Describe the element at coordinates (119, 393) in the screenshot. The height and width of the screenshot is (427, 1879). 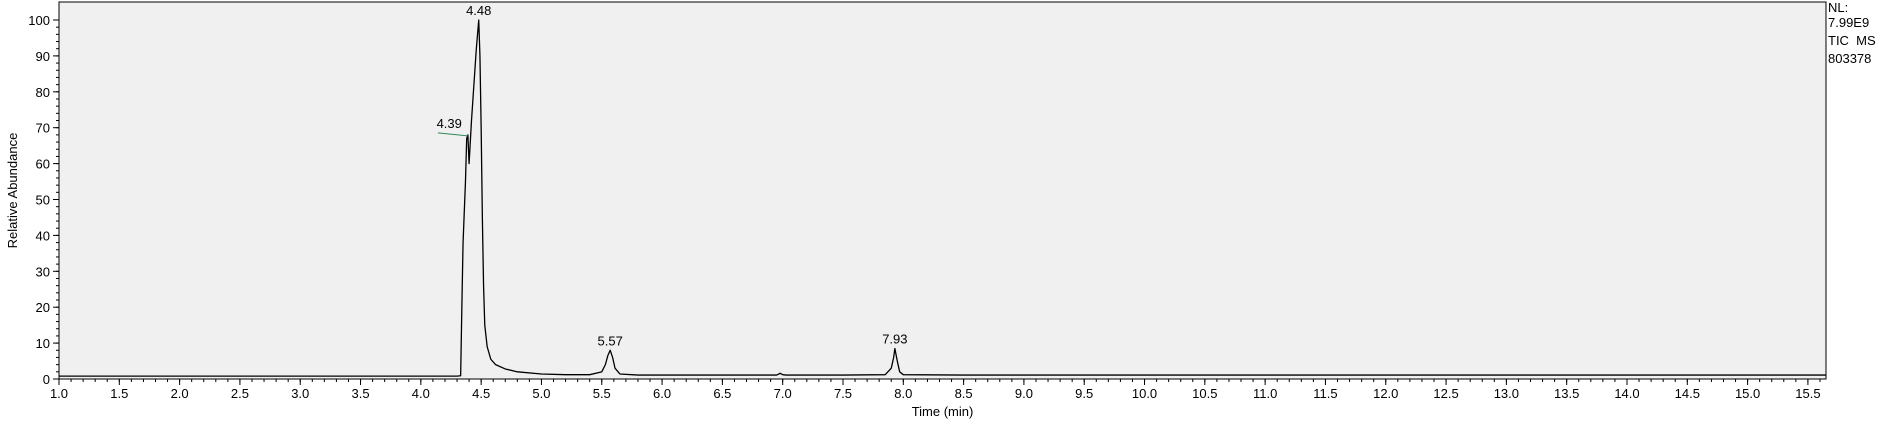
I see `x-tick-label: 1.5` at that location.